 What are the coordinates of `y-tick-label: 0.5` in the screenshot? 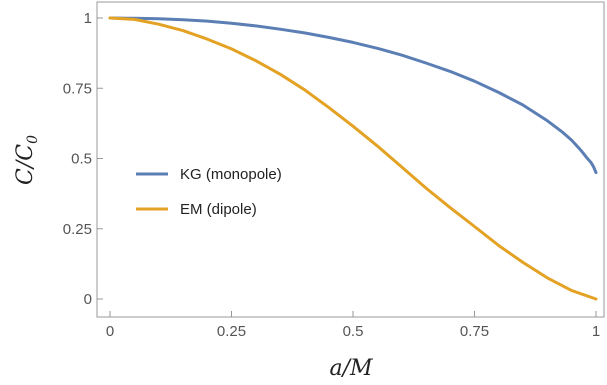 It's located at (81, 159).